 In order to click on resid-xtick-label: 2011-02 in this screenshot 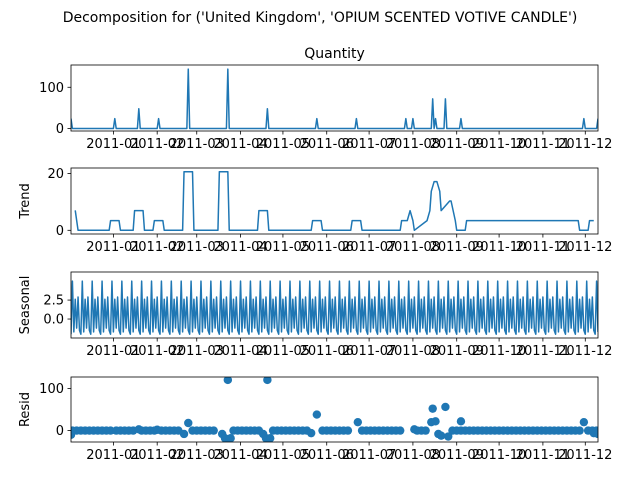, I will do `click(157, 455)`.